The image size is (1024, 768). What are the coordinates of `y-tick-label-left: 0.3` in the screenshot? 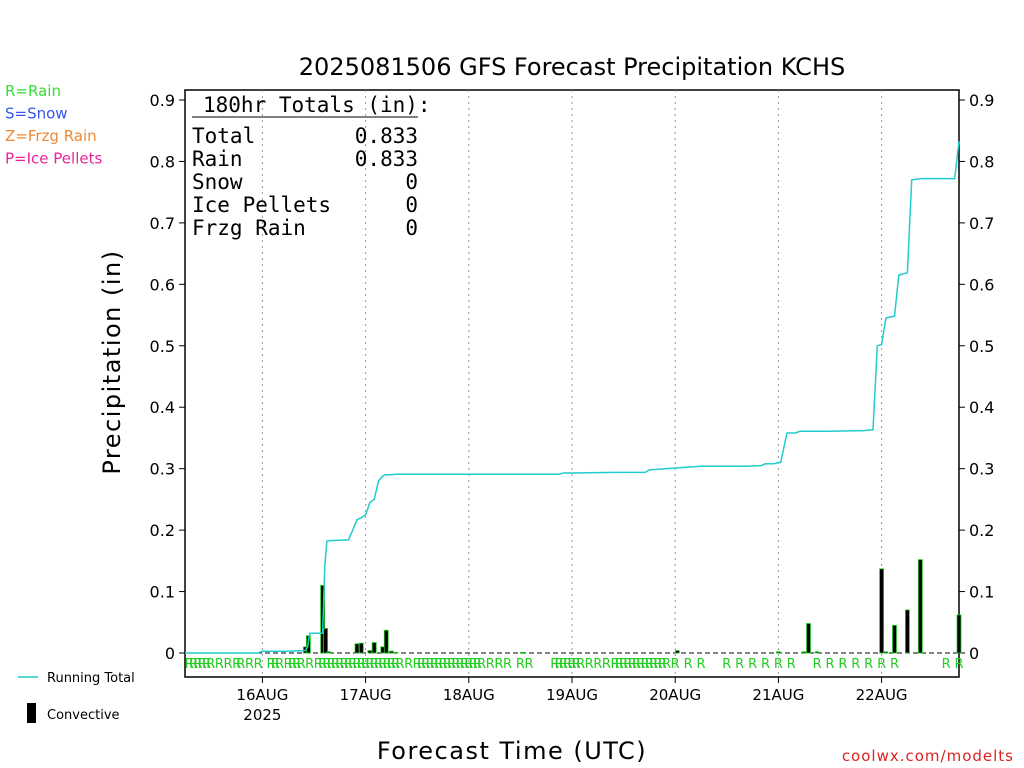 It's located at (162, 469).